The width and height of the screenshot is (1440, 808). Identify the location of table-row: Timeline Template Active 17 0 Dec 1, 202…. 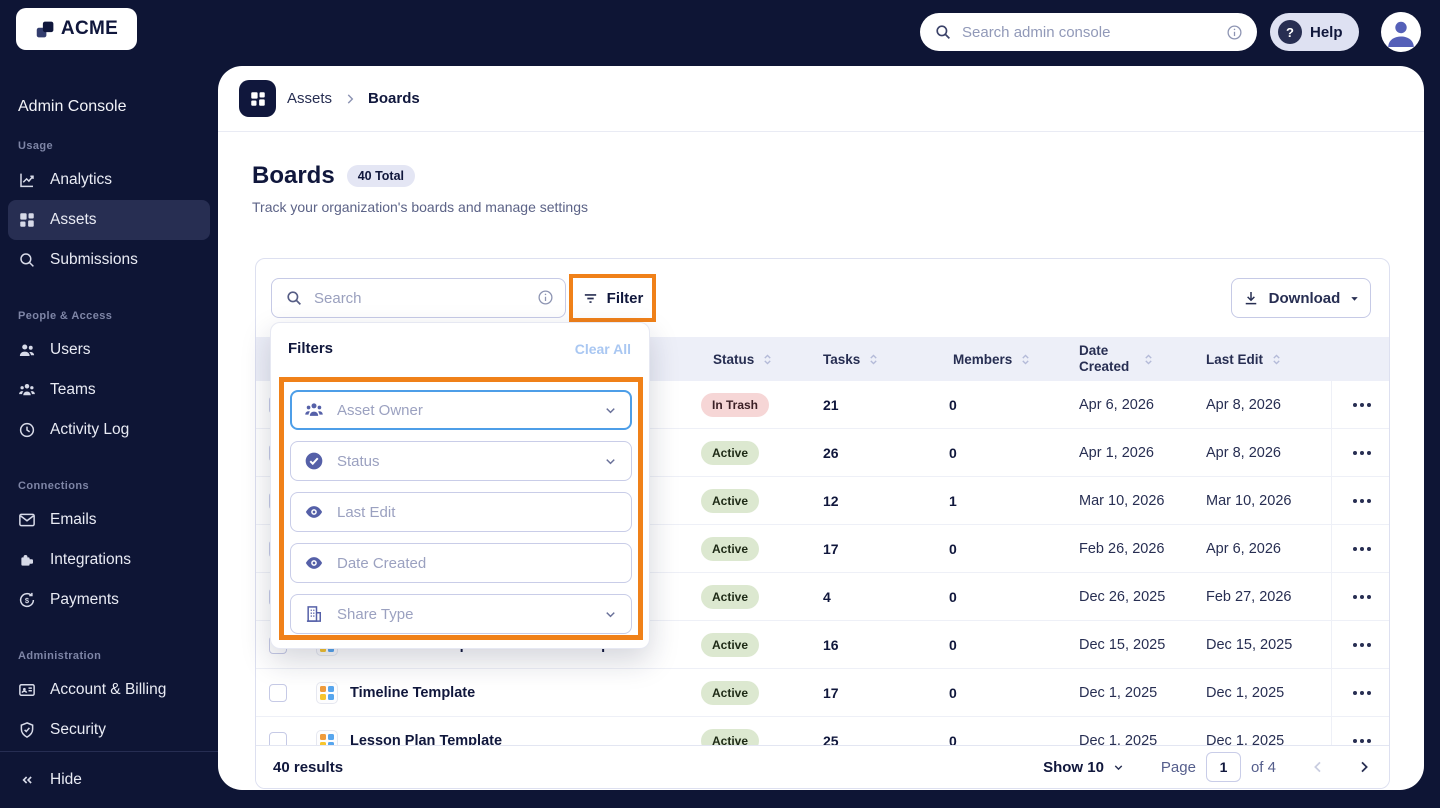
(822, 693).